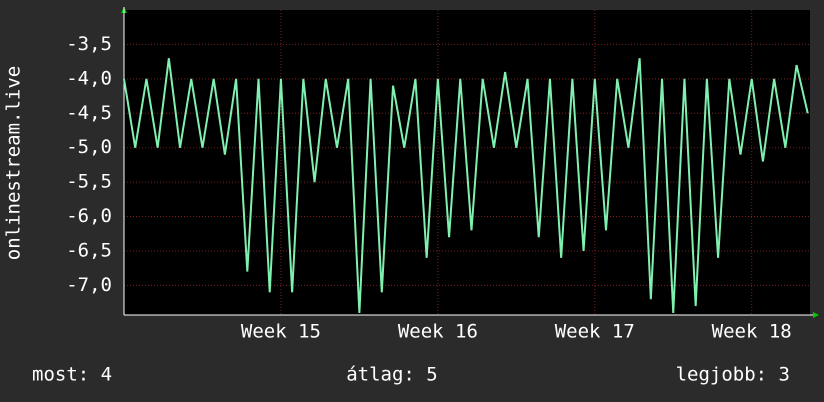 The width and height of the screenshot is (824, 402). What do you see at coordinates (733, 375) in the screenshot?
I see `footer-stat: legjobb: 3` at bounding box center [733, 375].